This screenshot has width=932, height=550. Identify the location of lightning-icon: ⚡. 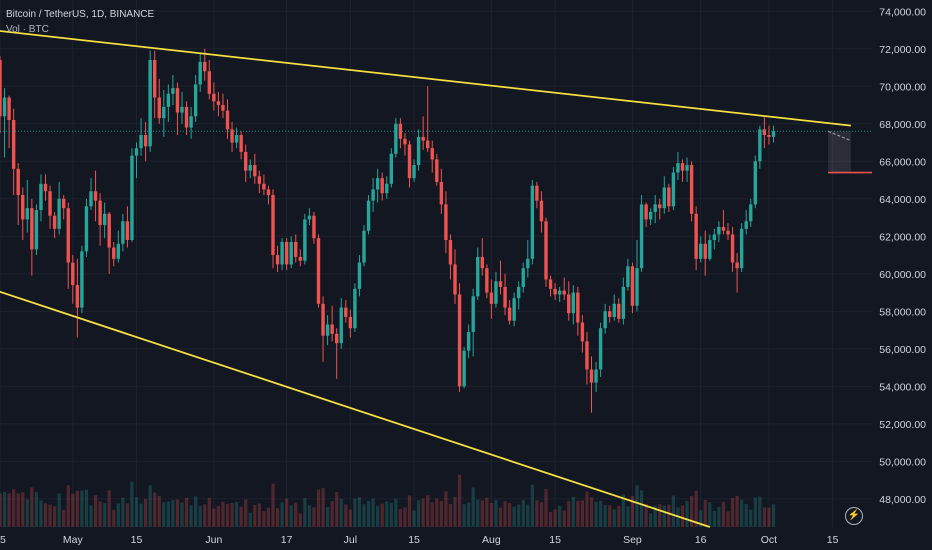
(854, 516).